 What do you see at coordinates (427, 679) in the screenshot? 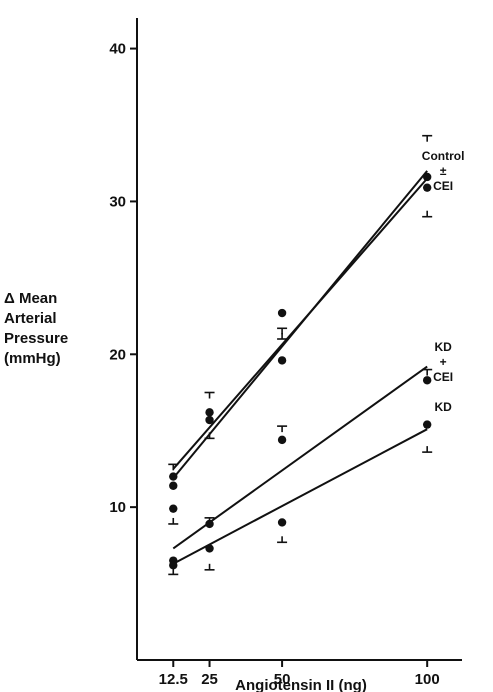
I see `x-tick-label: 100` at bounding box center [427, 679].